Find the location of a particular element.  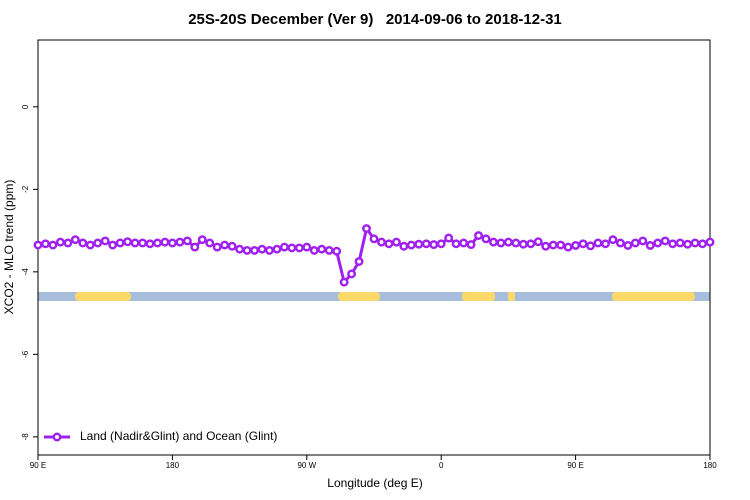

surface-strip is located at coordinates (374, 296).